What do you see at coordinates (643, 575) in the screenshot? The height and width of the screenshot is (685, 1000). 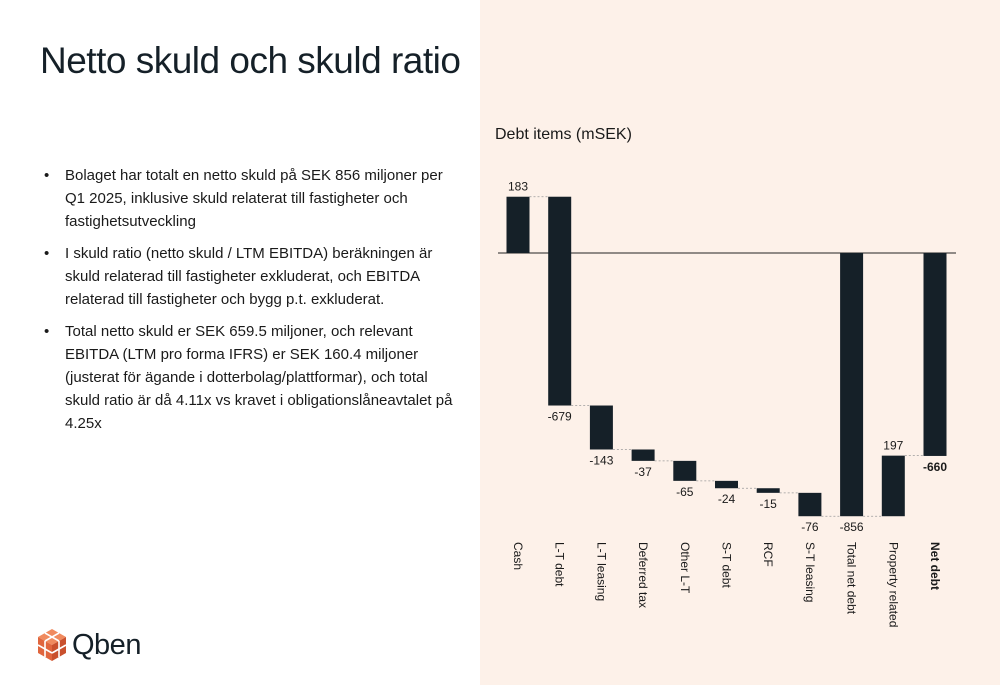 I see `category-label: Deferred tax` at bounding box center [643, 575].